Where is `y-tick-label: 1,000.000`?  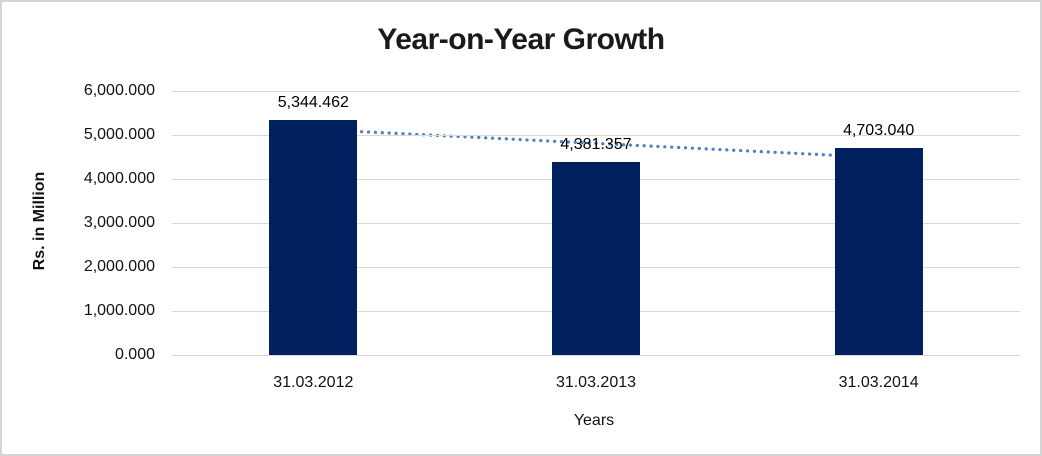
y-tick-label: 1,000.000 is located at coordinates (119, 310).